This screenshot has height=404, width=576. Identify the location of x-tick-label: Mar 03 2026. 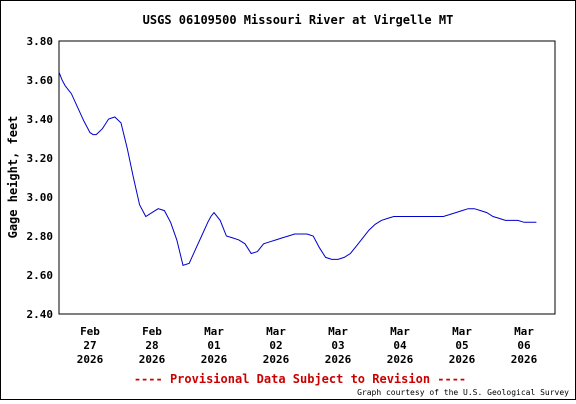
(338, 345).